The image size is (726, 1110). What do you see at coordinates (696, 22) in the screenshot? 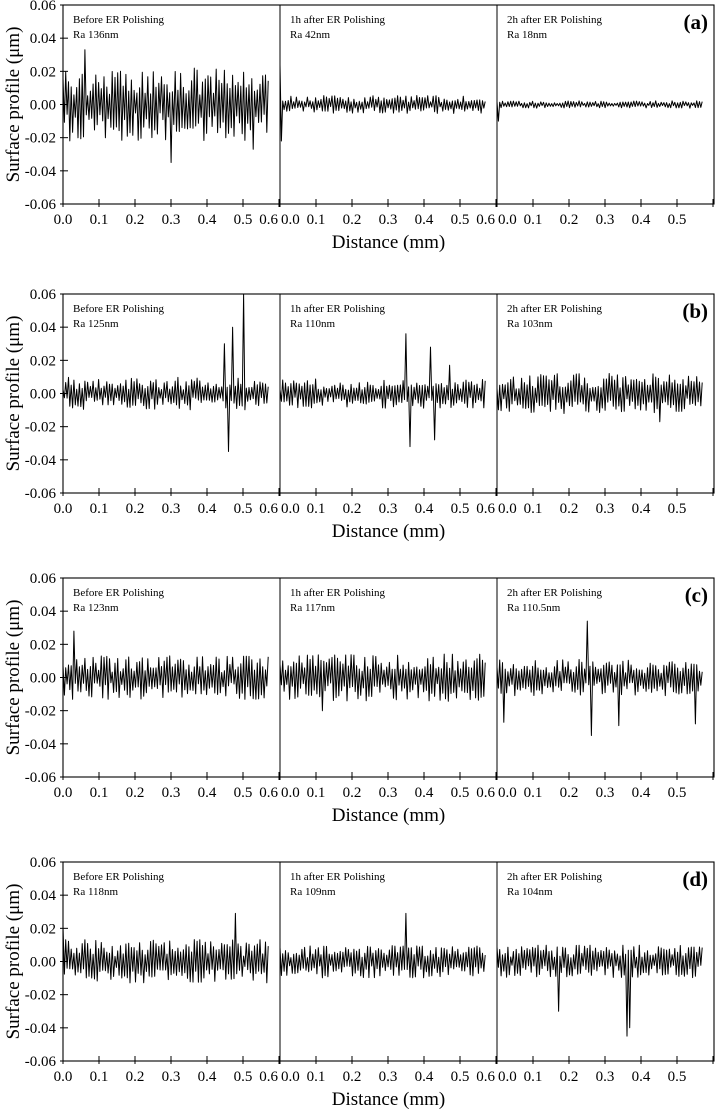
I see `panel-label: (a)` at bounding box center [696, 22].